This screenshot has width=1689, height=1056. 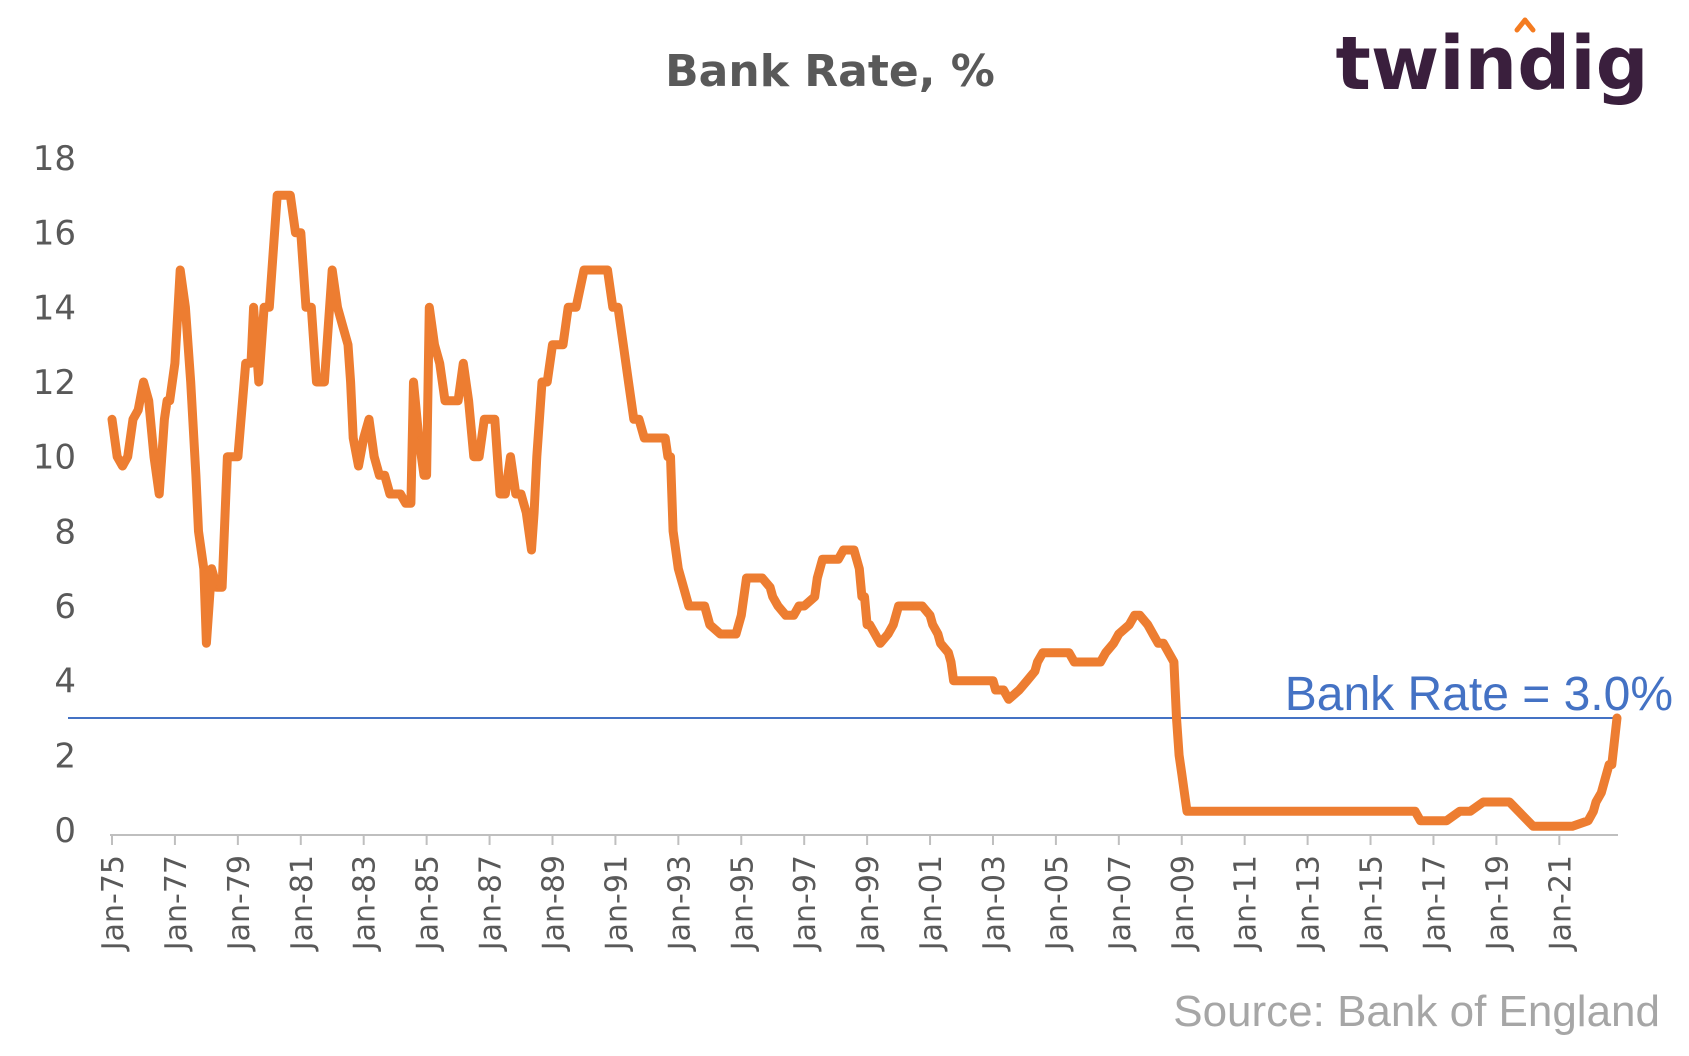 I want to click on twindig-logo: twindig, so click(x=1491, y=64).